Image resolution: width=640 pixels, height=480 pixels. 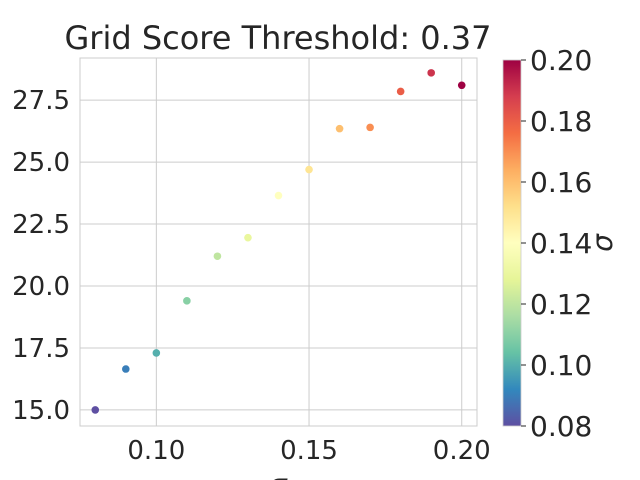 What do you see at coordinates (561, 304) in the screenshot?
I see `colorbar-tick-label: 0.12` at bounding box center [561, 304].